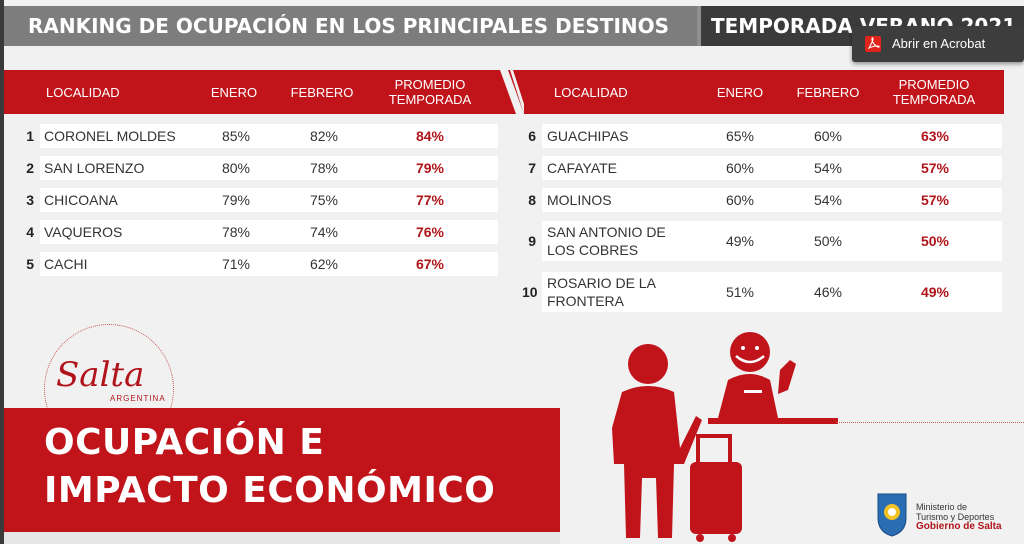 This screenshot has height=544, width=1024. I want to click on pdf-icon, so click(873, 44).